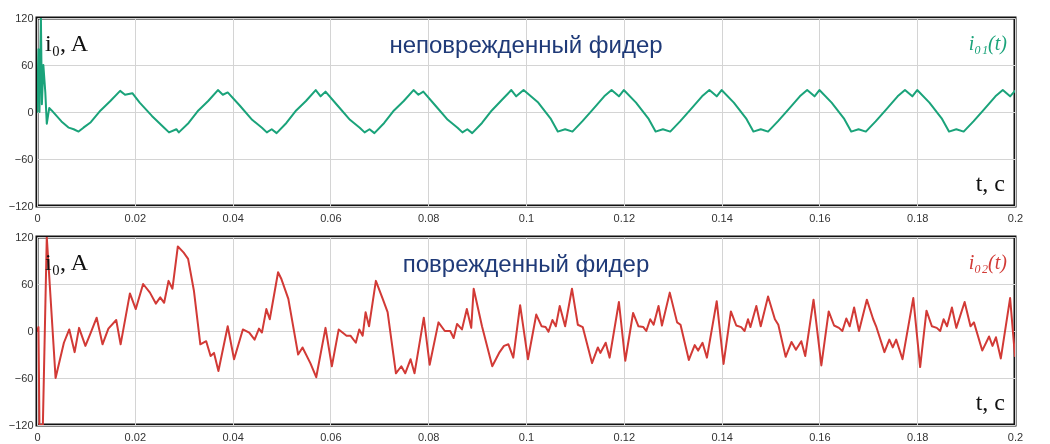  Describe the element at coordinates (988, 262) in the screenshot. I see `series-label: i₀₂(t)` at that location.